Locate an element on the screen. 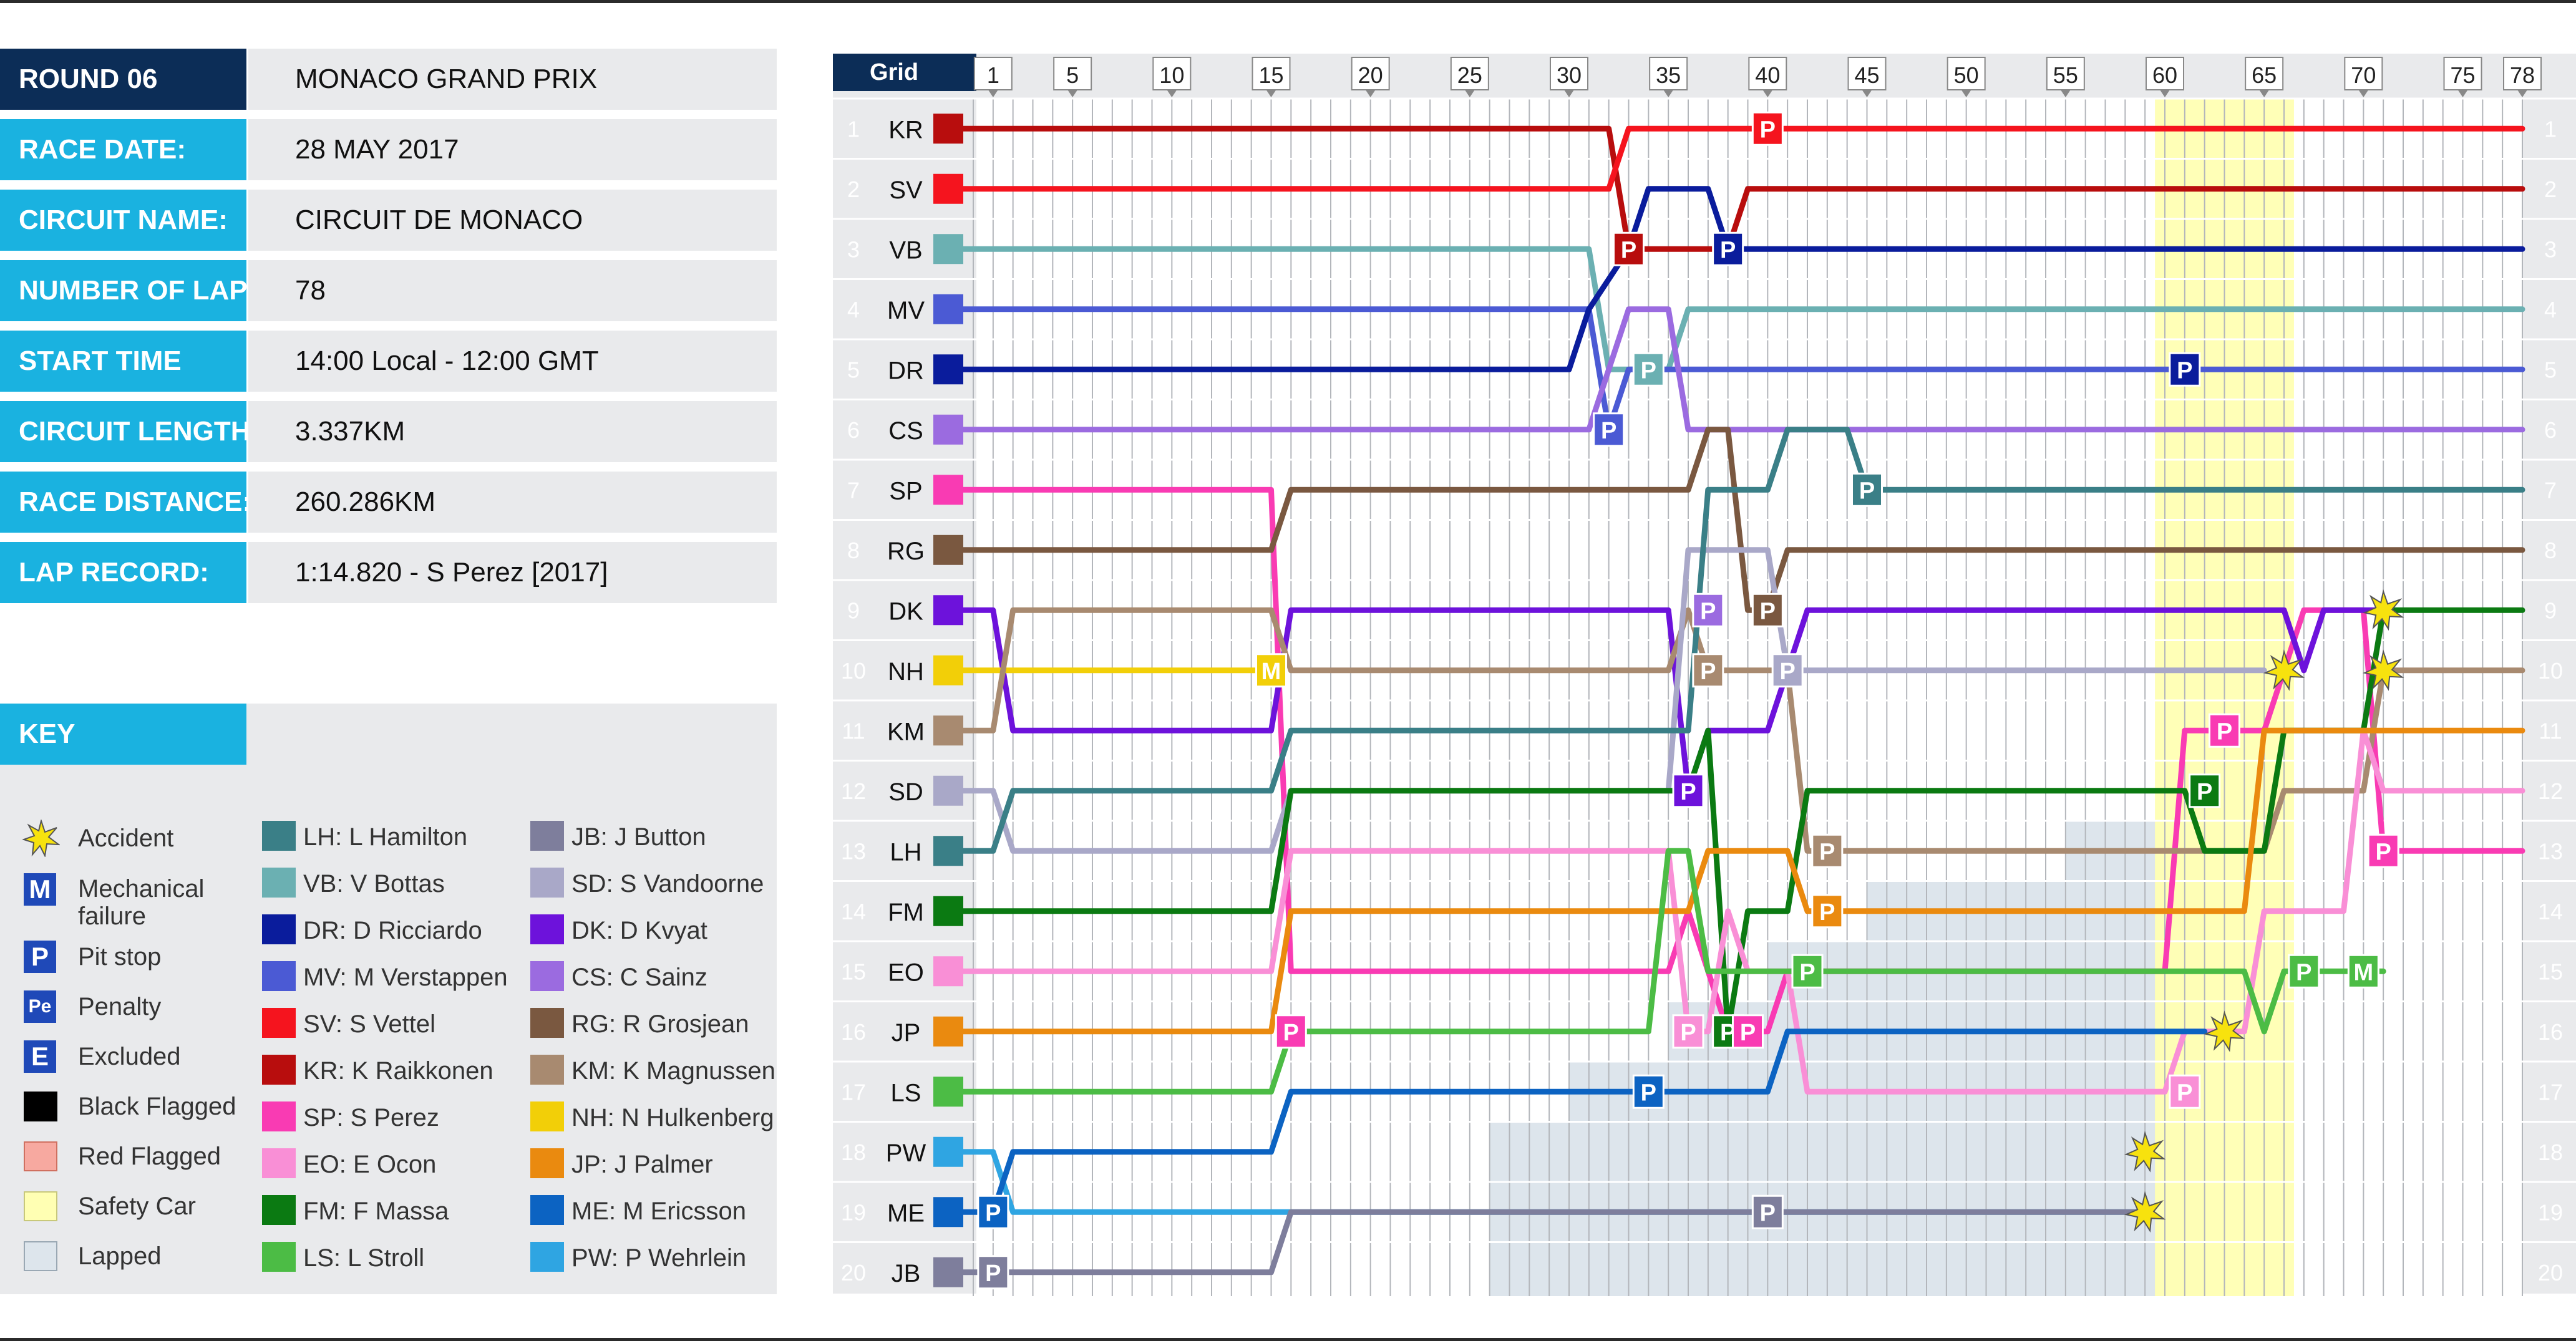  pit-stop-icon: P is located at coordinates (40, 957).